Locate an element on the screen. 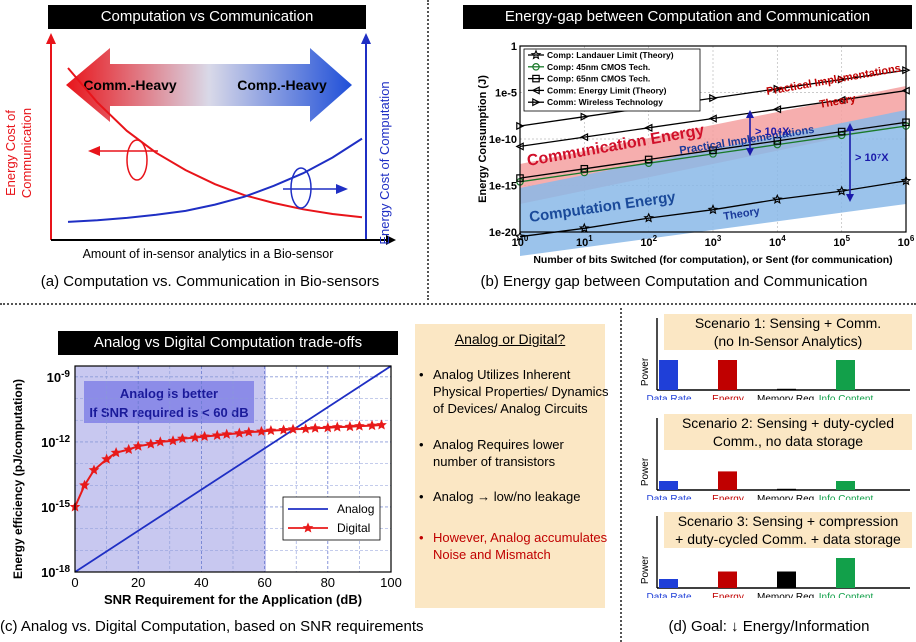 The width and height of the screenshot is (916, 642). x-tick-label: 10³ is located at coordinates (713, 241).